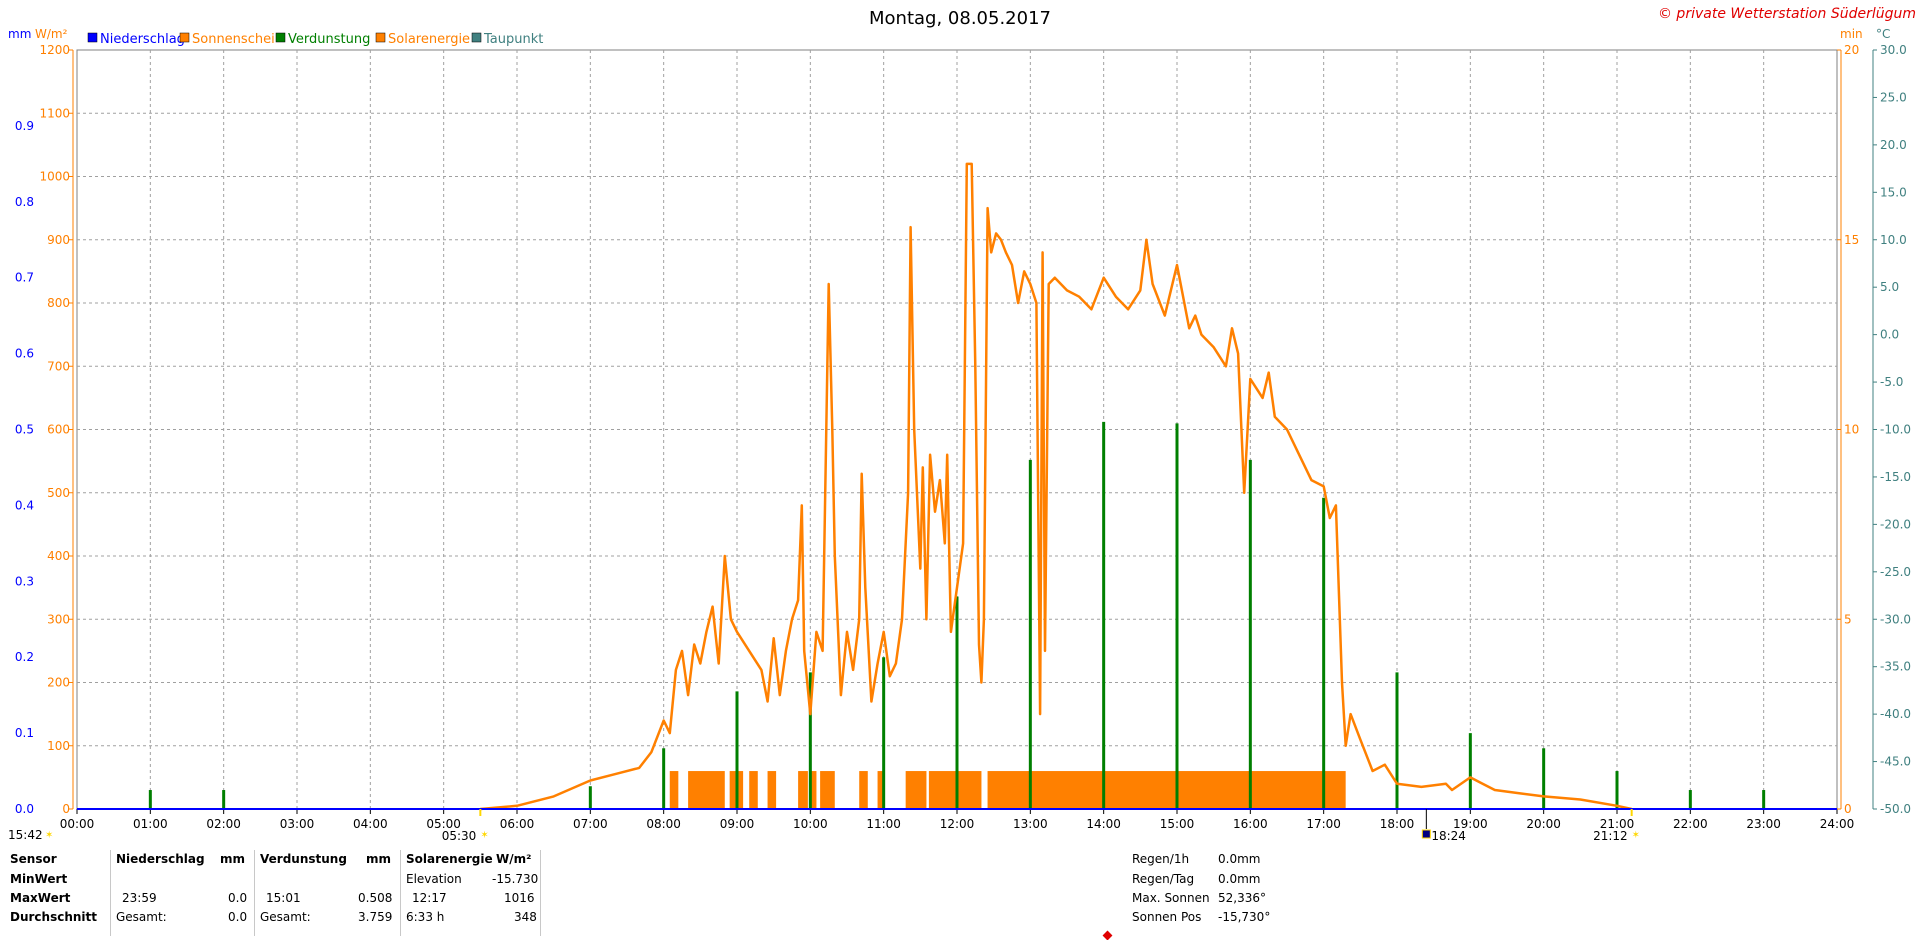 The height and width of the screenshot is (940, 1920). What do you see at coordinates (449, 859) in the screenshot?
I see `stats-header-solar: Solarenergie` at bounding box center [449, 859].